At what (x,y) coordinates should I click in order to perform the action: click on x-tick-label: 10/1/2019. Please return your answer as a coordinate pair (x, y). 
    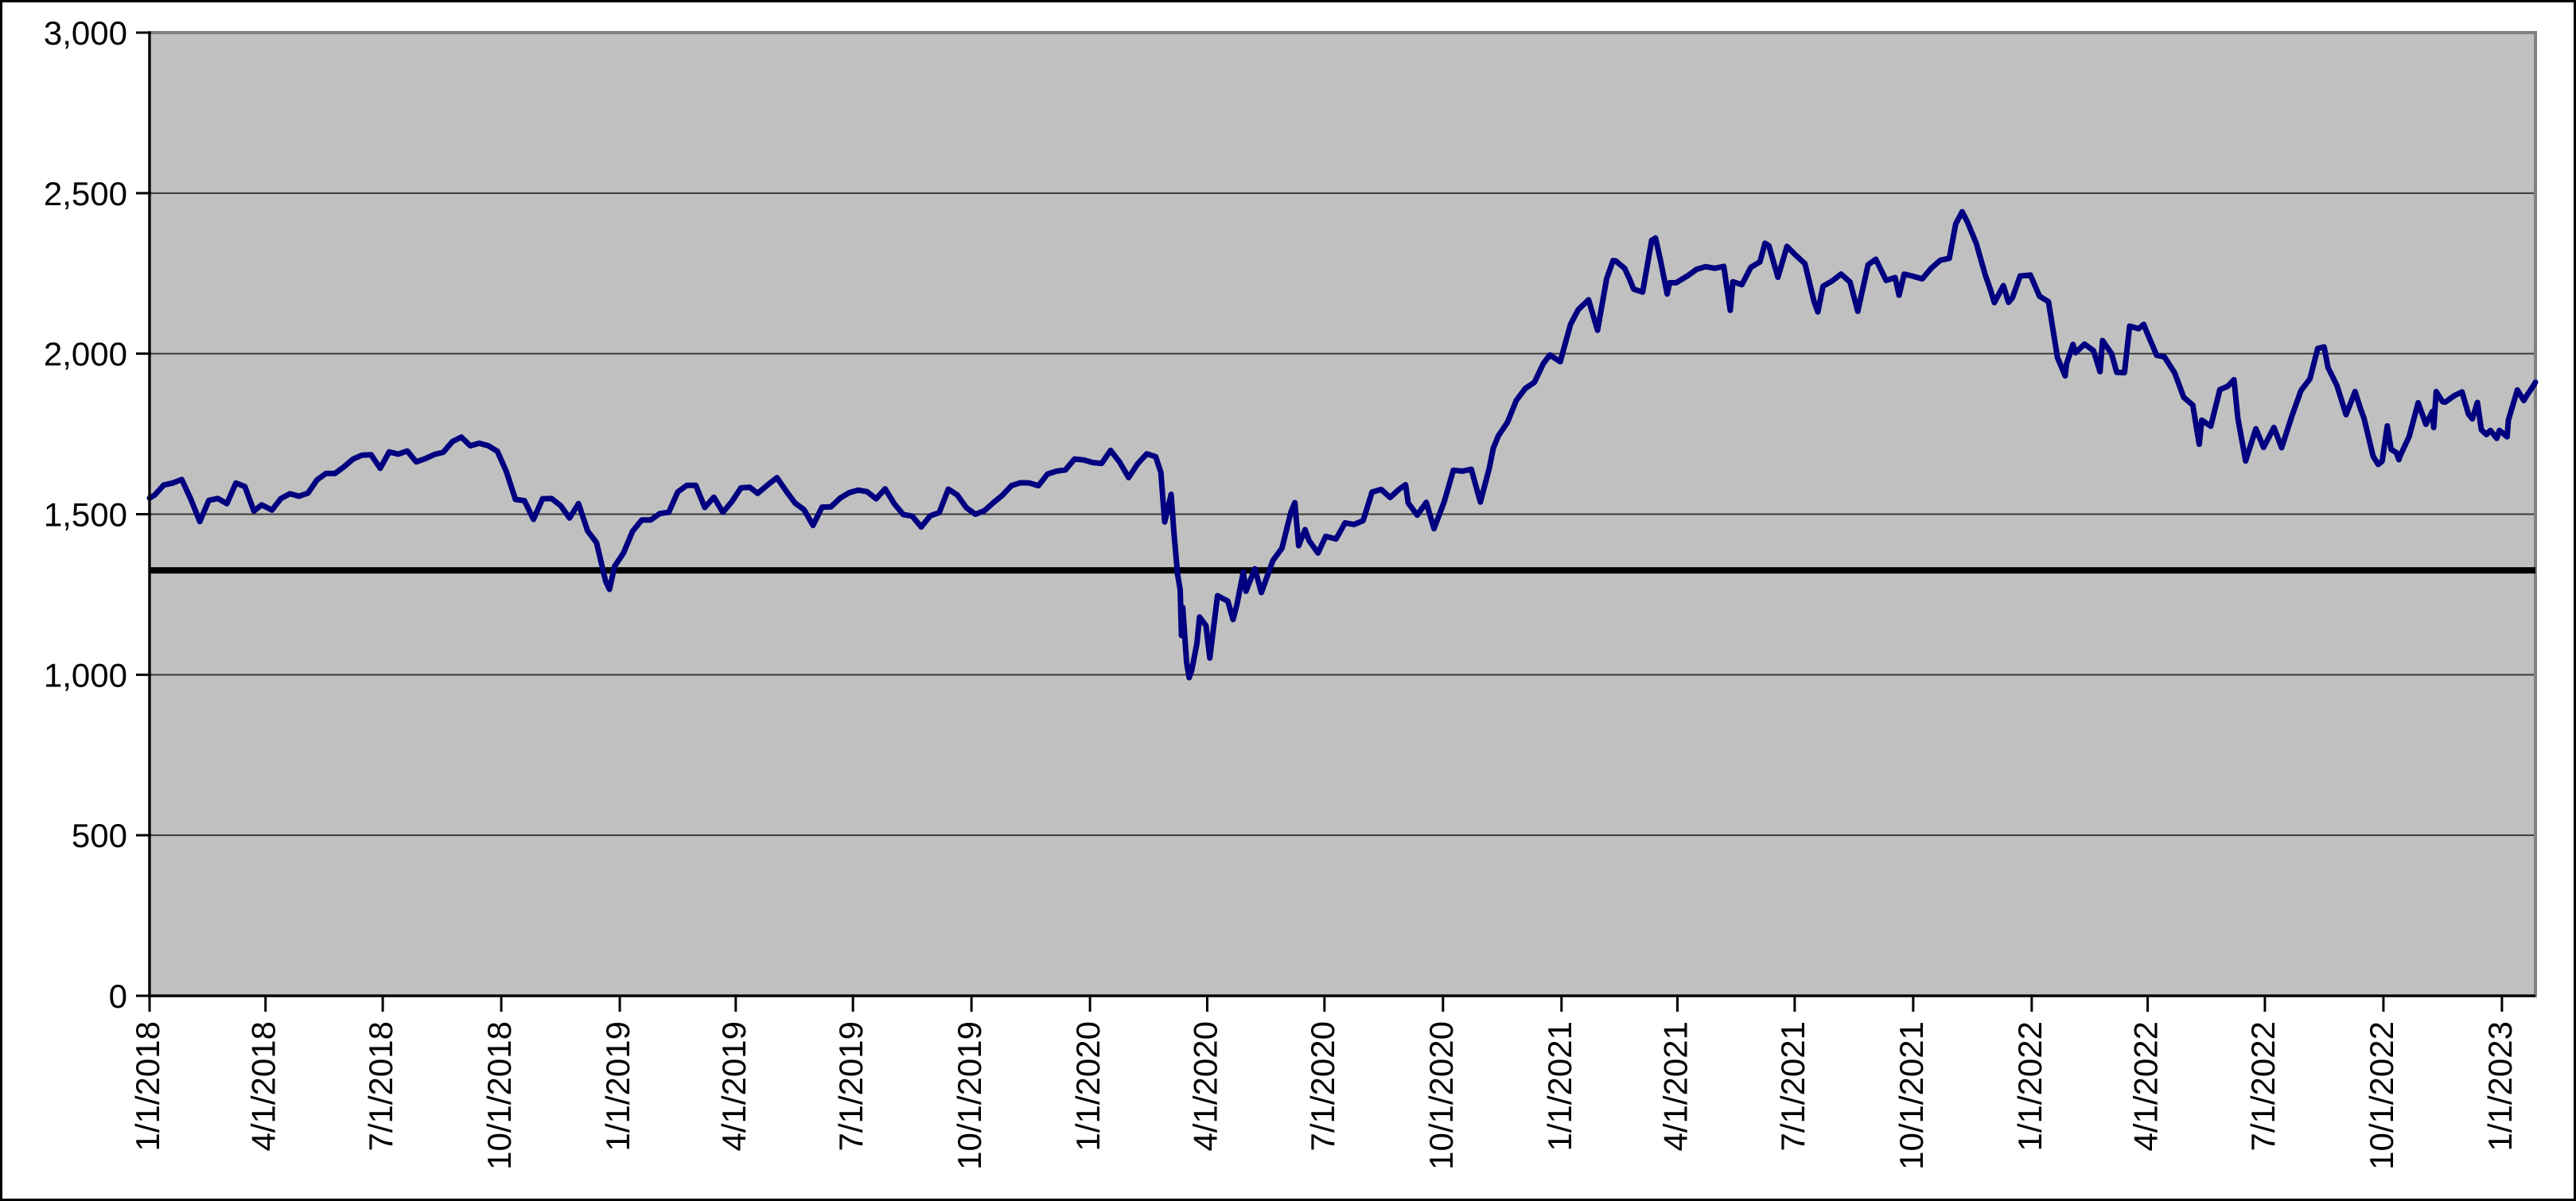
    Looking at the image, I should click on (970, 1095).